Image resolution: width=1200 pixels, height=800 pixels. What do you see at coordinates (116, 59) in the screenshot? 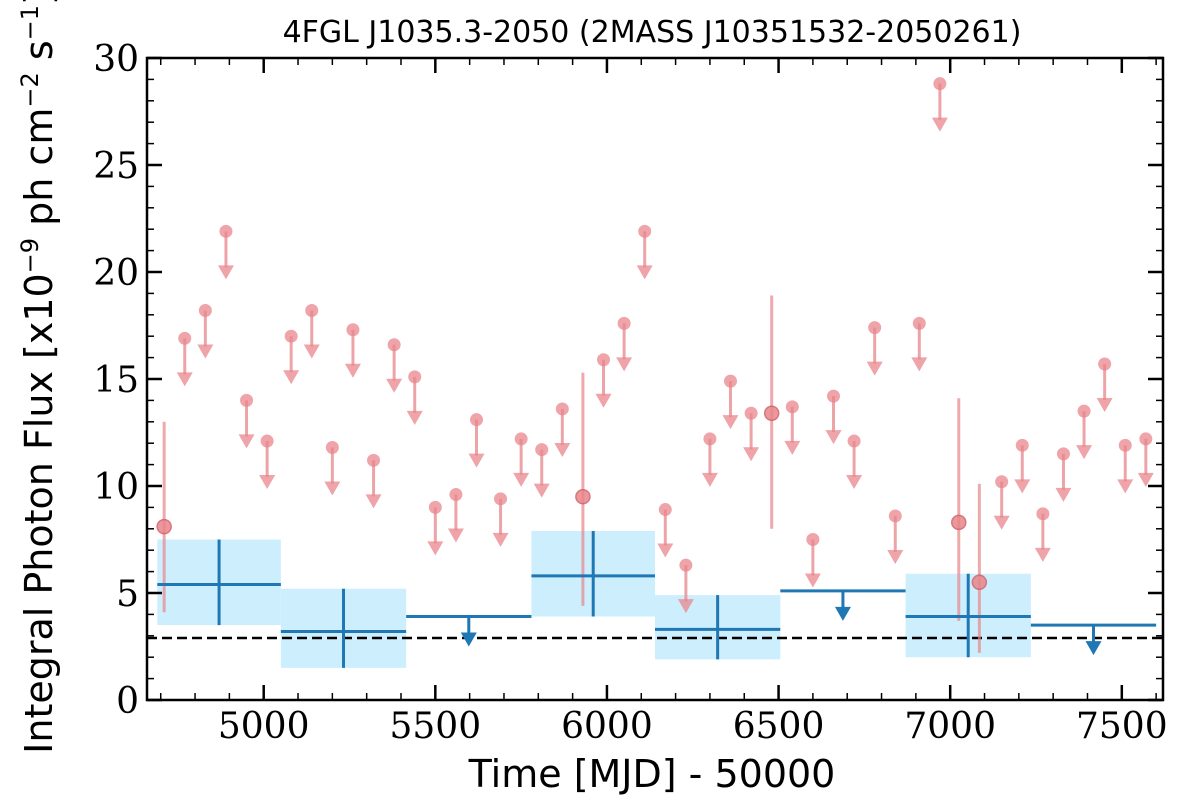
I see `y-tick-label: 30` at bounding box center [116, 59].